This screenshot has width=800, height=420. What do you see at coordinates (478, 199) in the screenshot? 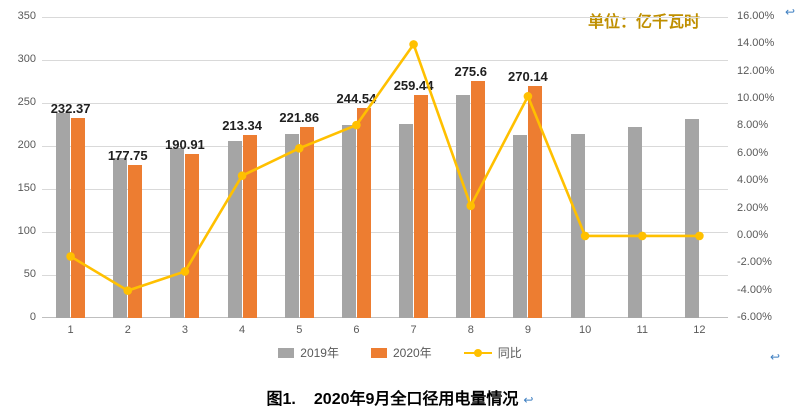
I see `bar-2020年-month-8` at bounding box center [478, 199].